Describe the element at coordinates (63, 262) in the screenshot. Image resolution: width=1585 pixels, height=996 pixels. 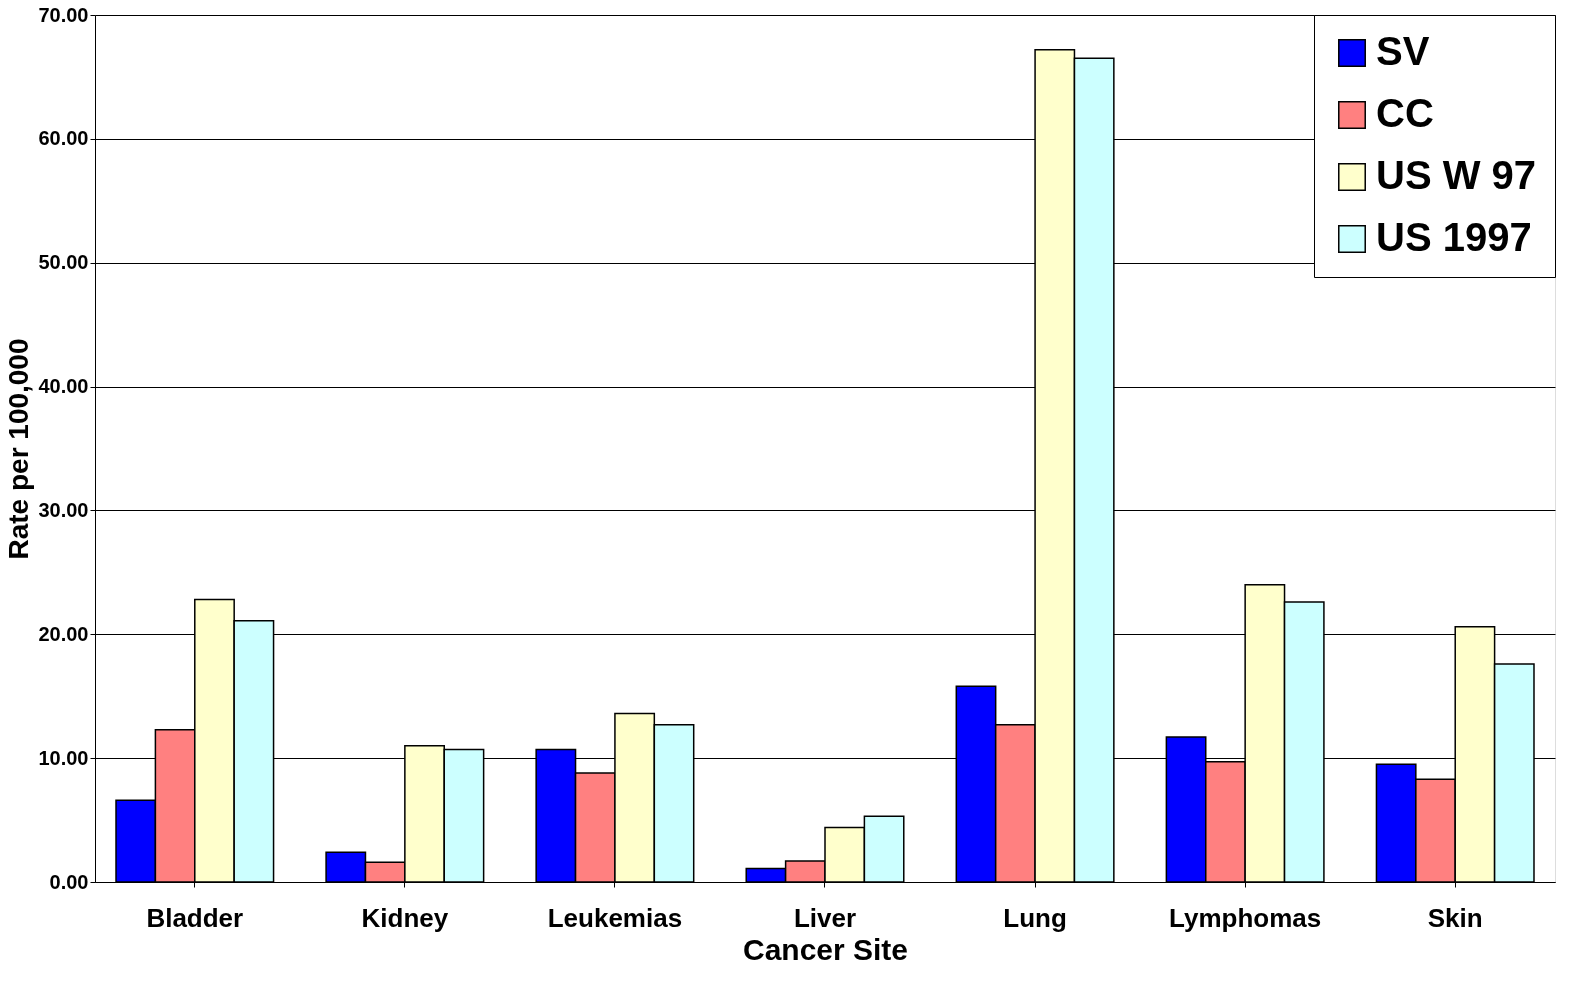
I see `y-tick-label: 50.00` at that location.